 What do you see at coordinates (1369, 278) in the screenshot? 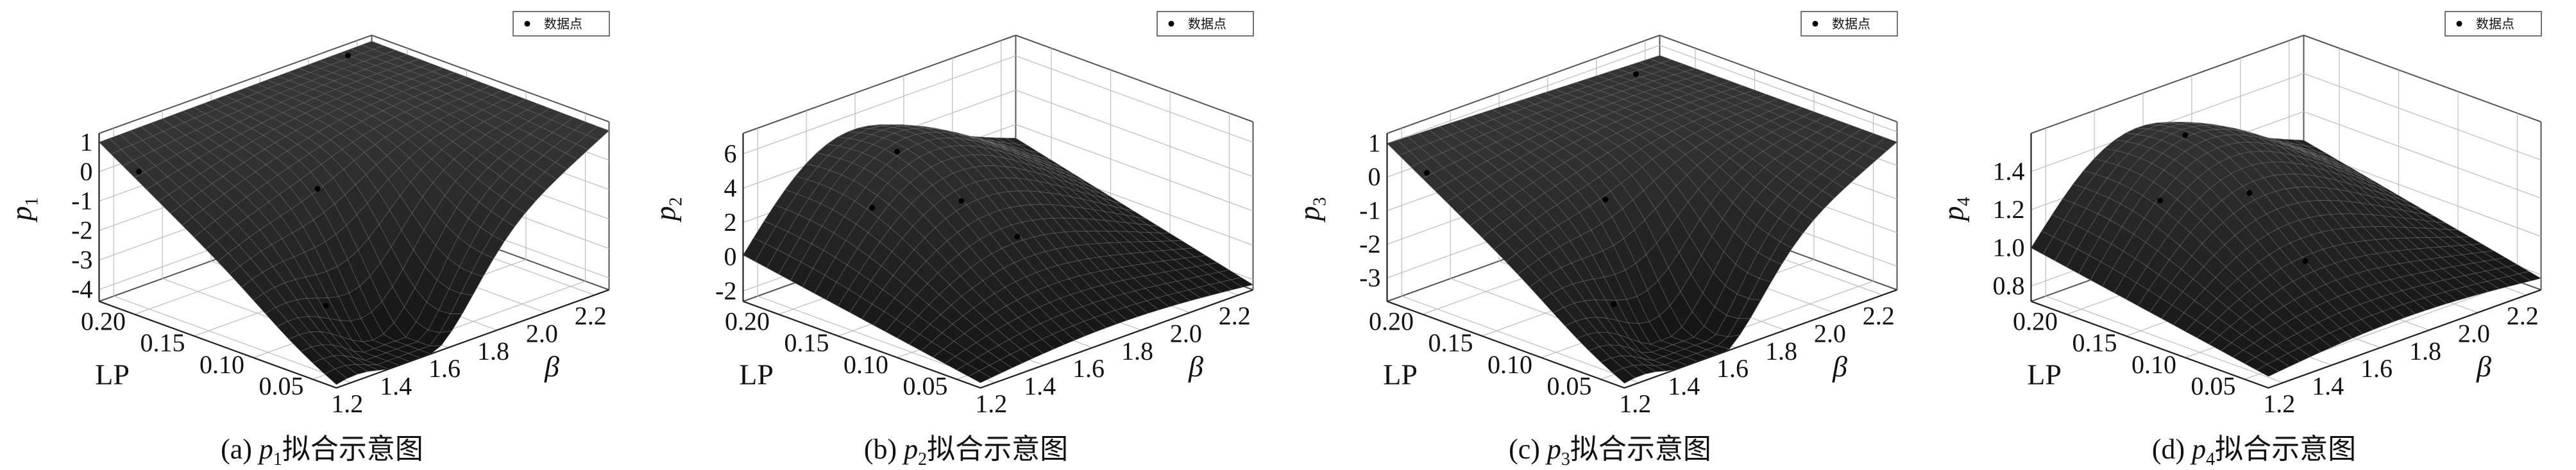
I see `z-tick-label: -3` at bounding box center [1369, 278].